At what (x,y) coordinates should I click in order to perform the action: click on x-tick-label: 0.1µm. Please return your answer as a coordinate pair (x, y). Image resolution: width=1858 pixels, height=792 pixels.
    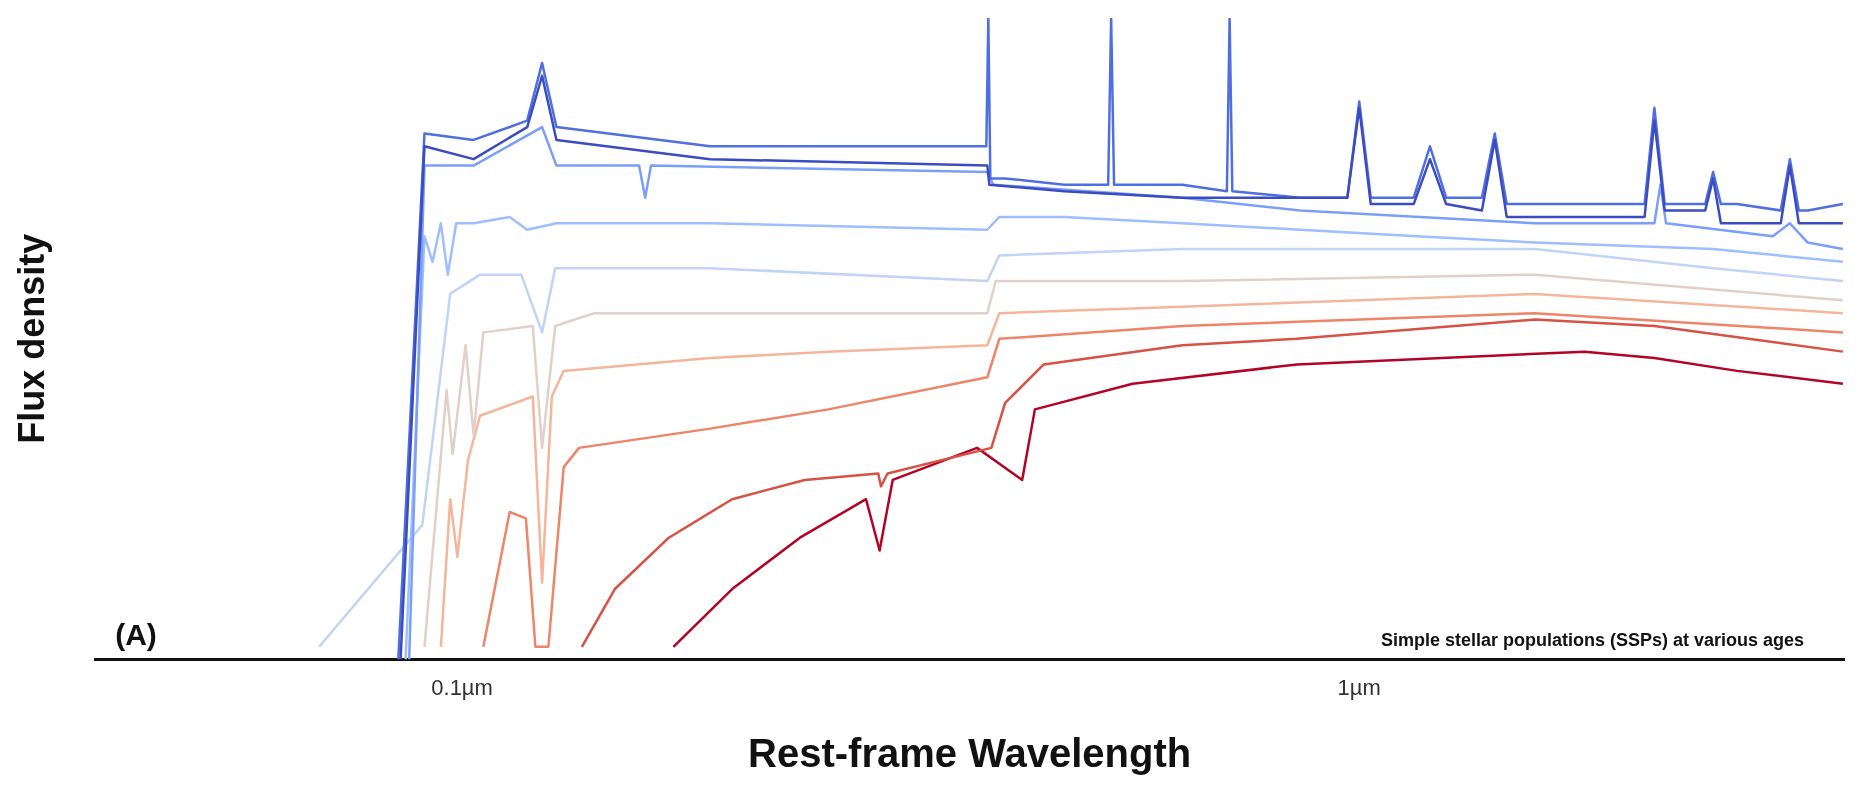
    Looking at the image, I should click on (462, 687).